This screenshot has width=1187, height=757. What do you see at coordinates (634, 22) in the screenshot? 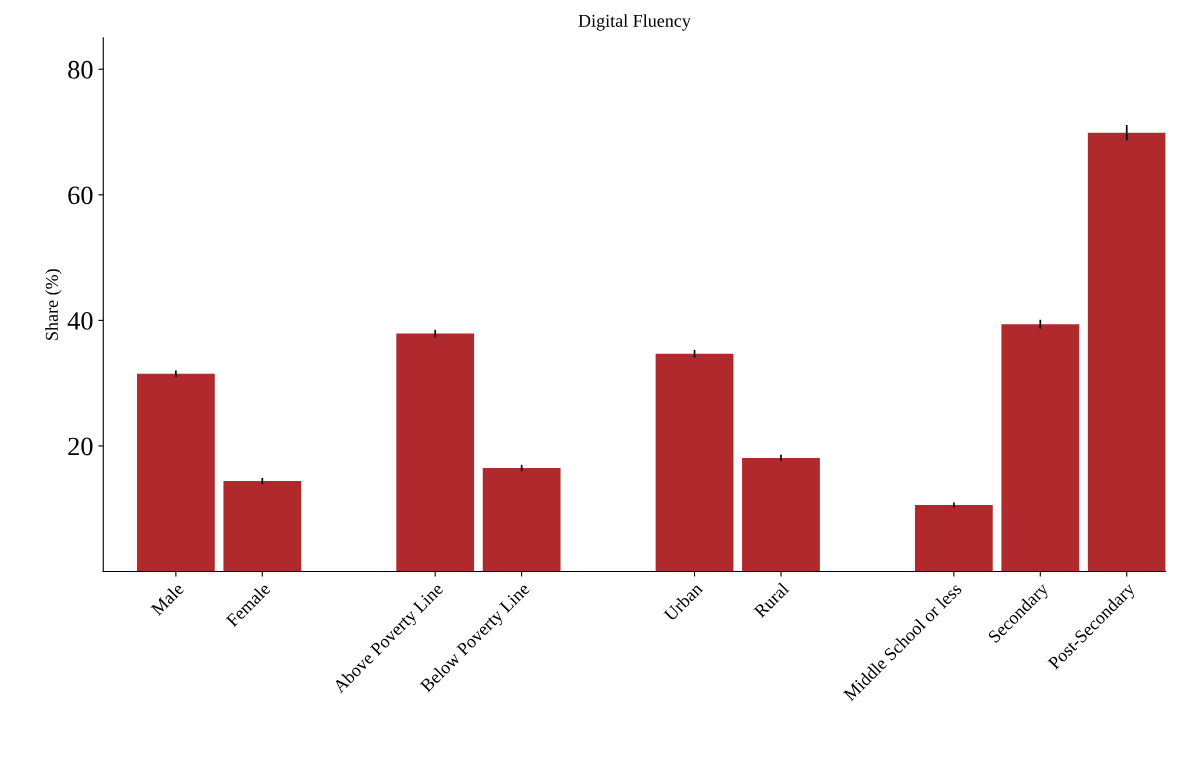
I see `chart-title: Digital Fluency` at bounding box center [634, 22].